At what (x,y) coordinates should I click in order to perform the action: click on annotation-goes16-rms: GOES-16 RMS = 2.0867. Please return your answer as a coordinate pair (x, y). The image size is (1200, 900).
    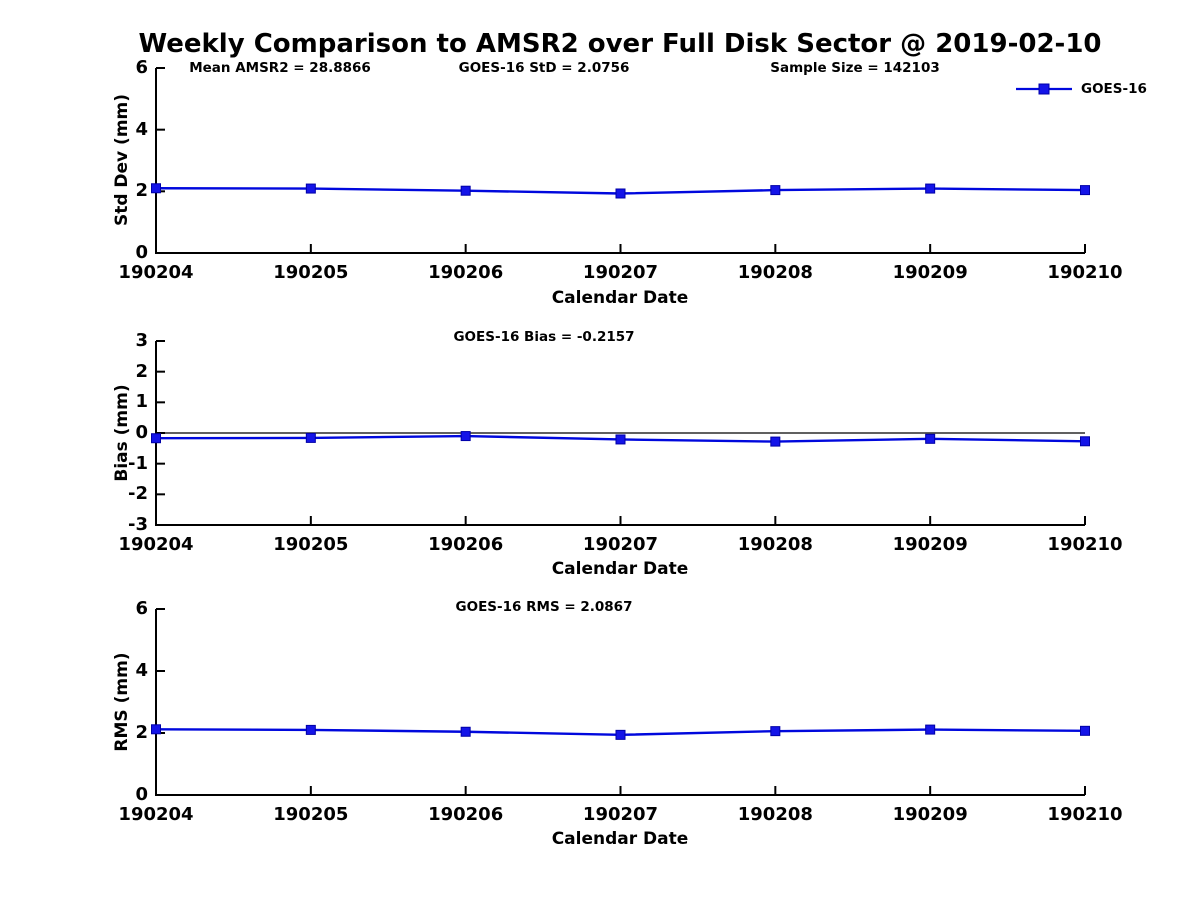
    Looking at the image, I should click on (544, 607).